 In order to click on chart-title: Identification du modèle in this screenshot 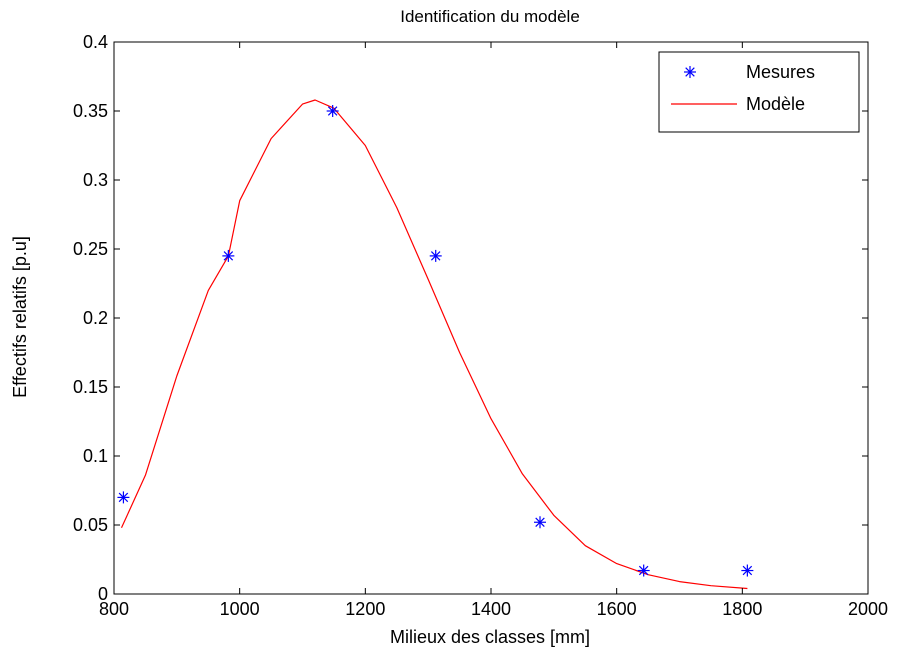, I will do `click(490, 16)`.